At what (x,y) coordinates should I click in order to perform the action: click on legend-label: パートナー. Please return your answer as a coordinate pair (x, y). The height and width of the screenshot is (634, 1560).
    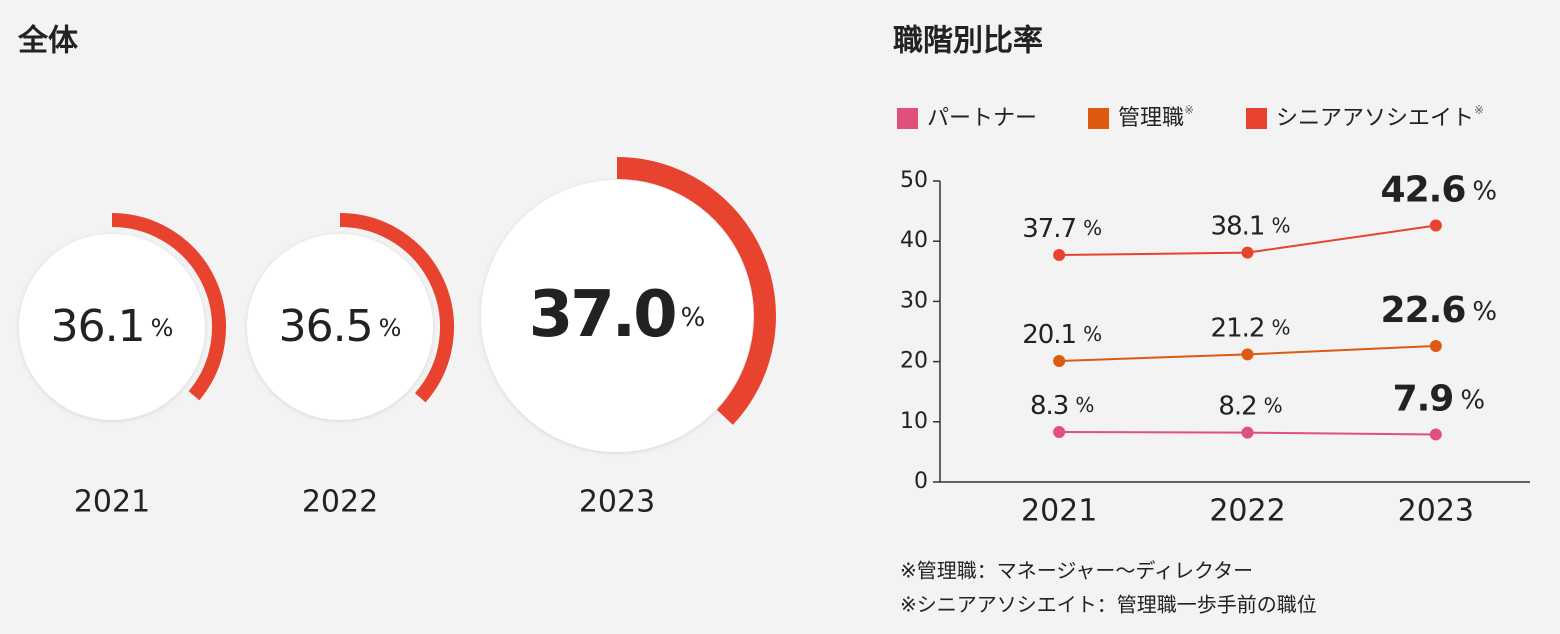
    Looking at the image, I should click on (982, 118).